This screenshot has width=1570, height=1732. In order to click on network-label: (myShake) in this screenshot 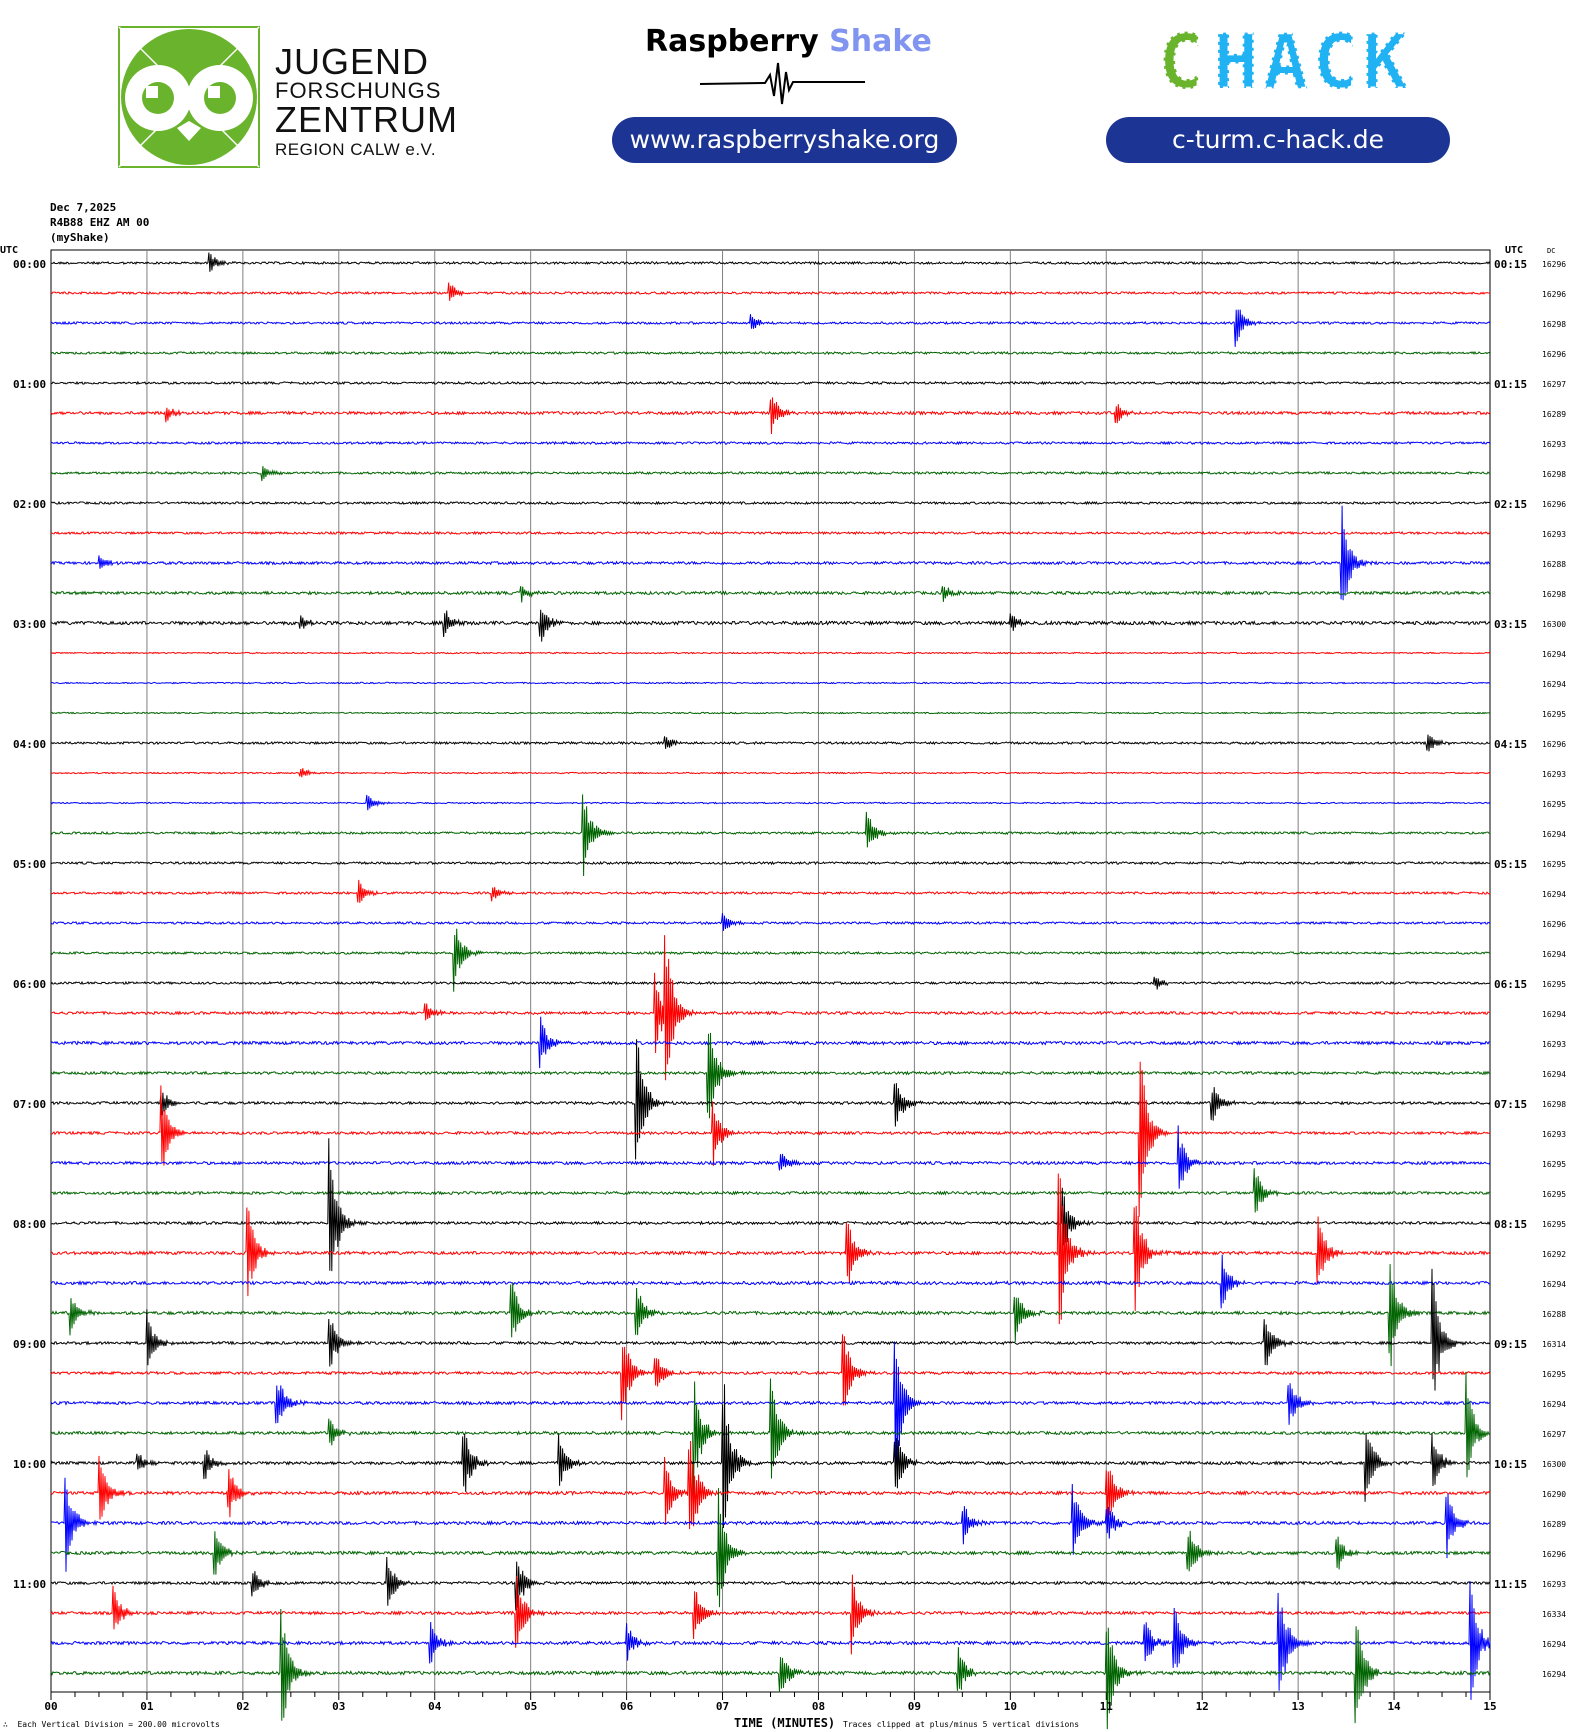, I will do `click(80, 237)`.